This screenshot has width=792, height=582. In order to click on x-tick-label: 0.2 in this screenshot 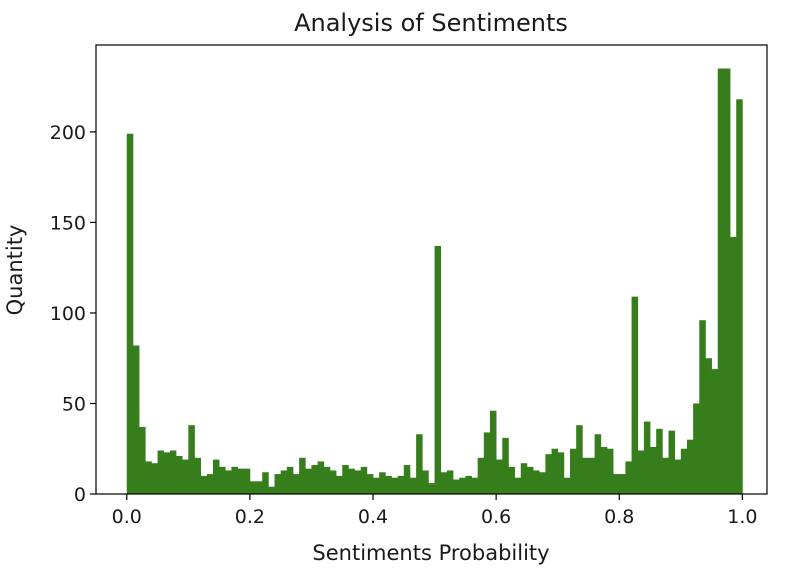, I will do `click(250, 517)`.